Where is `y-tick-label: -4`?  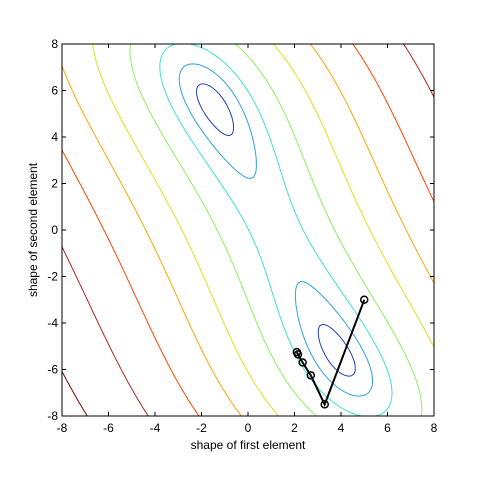 y-tick-label: -4 is located at coordinates (52, 323).